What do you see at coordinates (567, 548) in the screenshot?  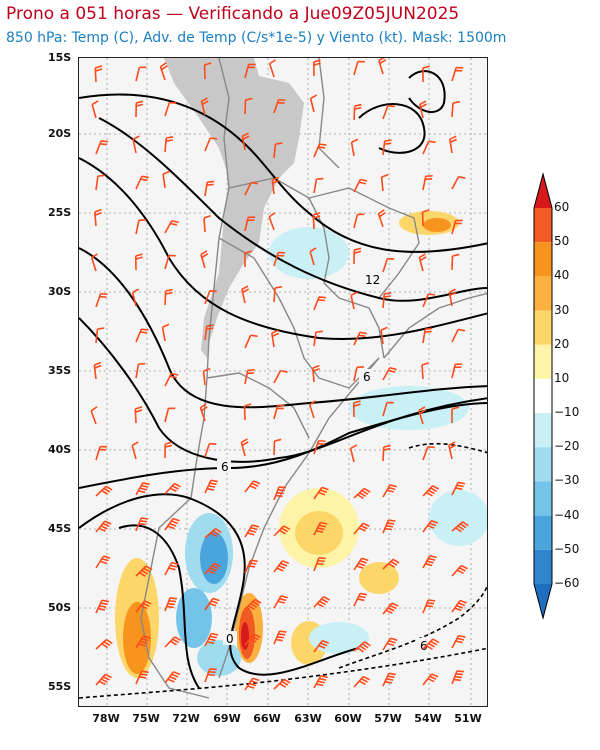 I see `colorbar-tick-label: −50` at bounding box center [567, 548].